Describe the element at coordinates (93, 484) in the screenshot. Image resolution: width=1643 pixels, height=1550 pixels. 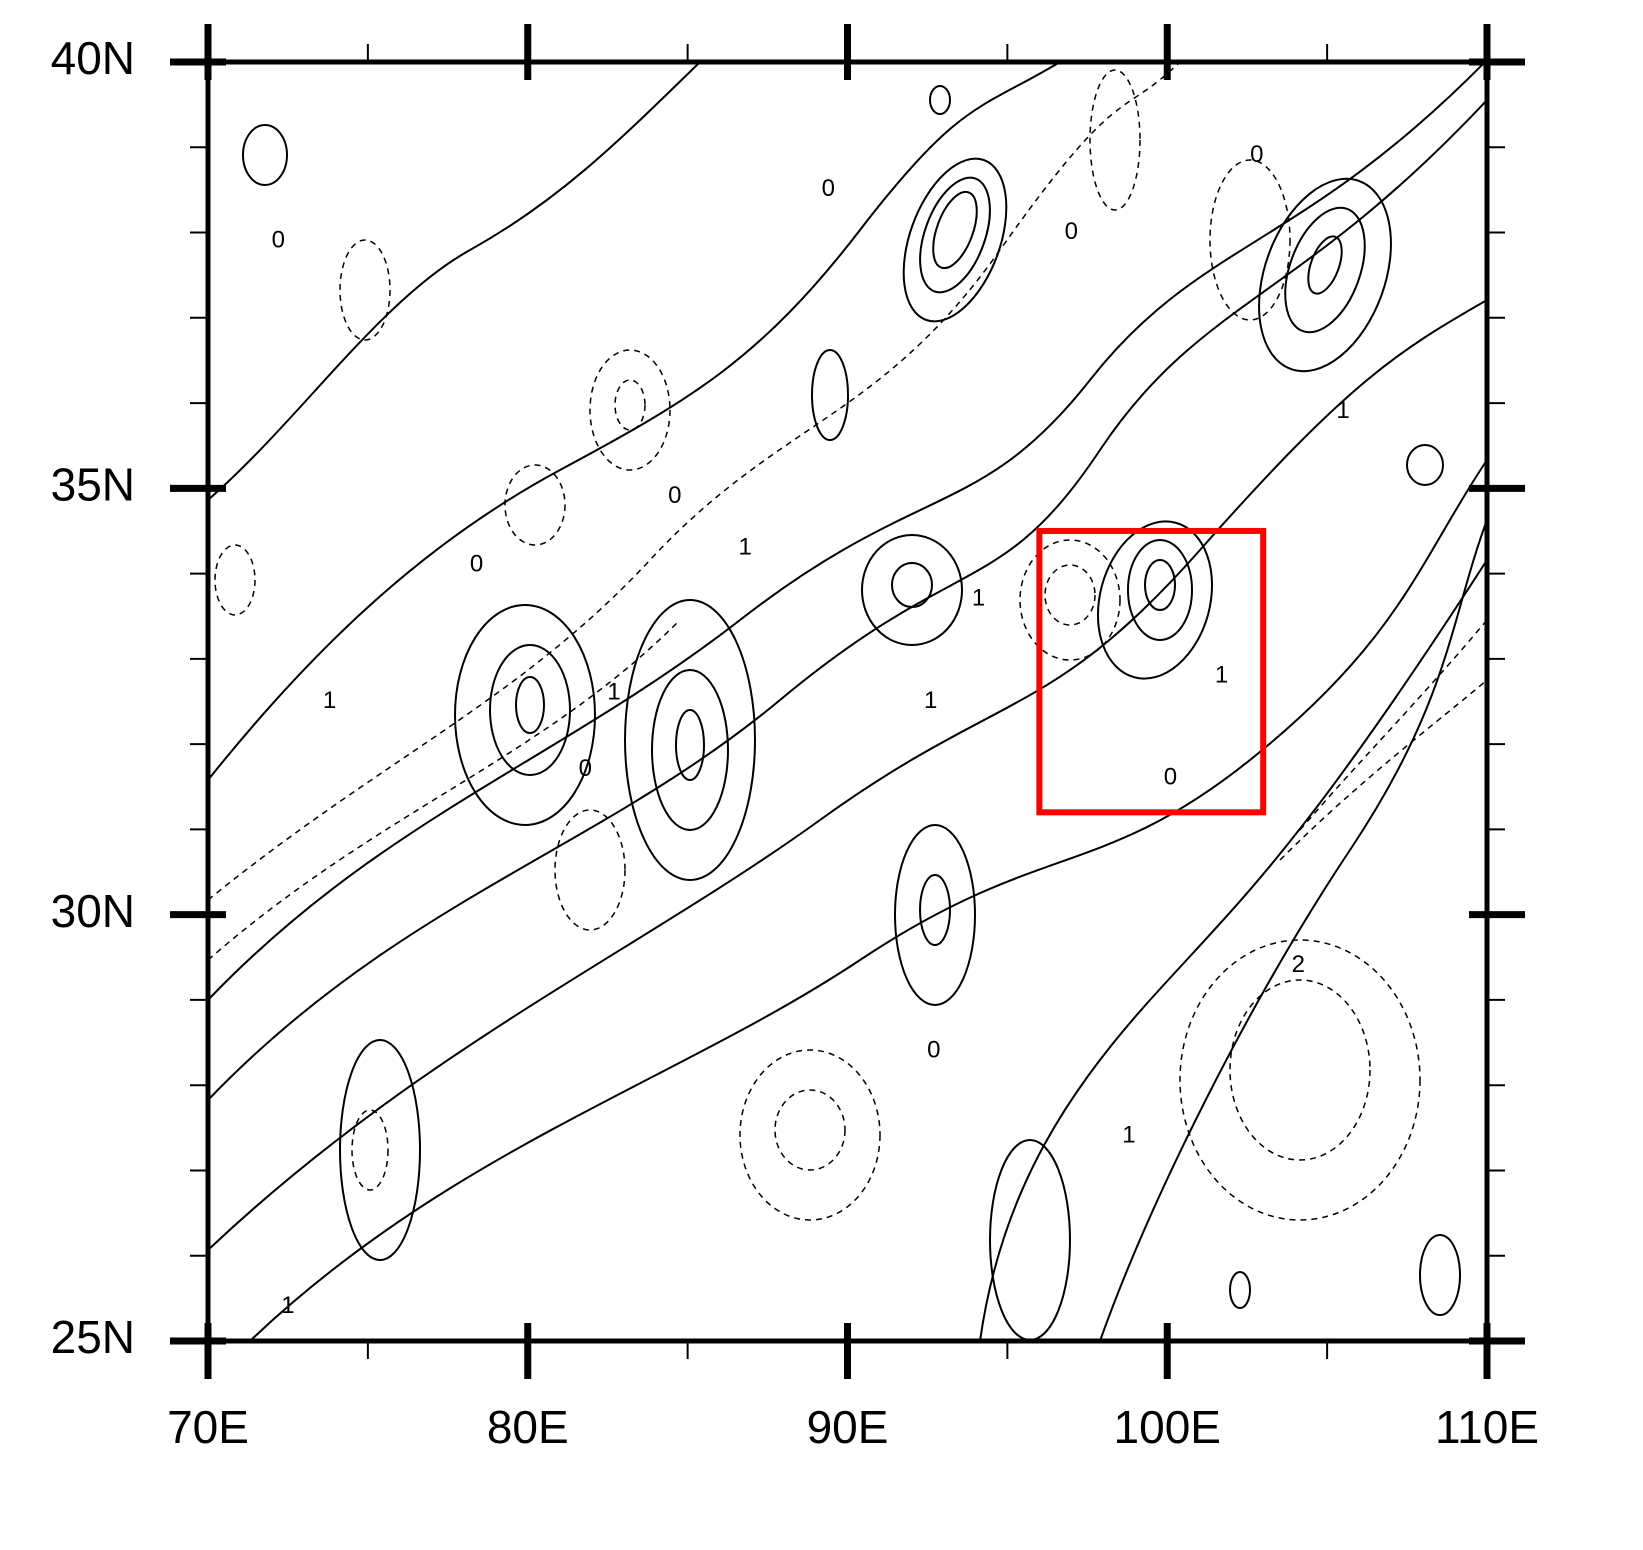
I see `y-tick-label: 35N` at that location.